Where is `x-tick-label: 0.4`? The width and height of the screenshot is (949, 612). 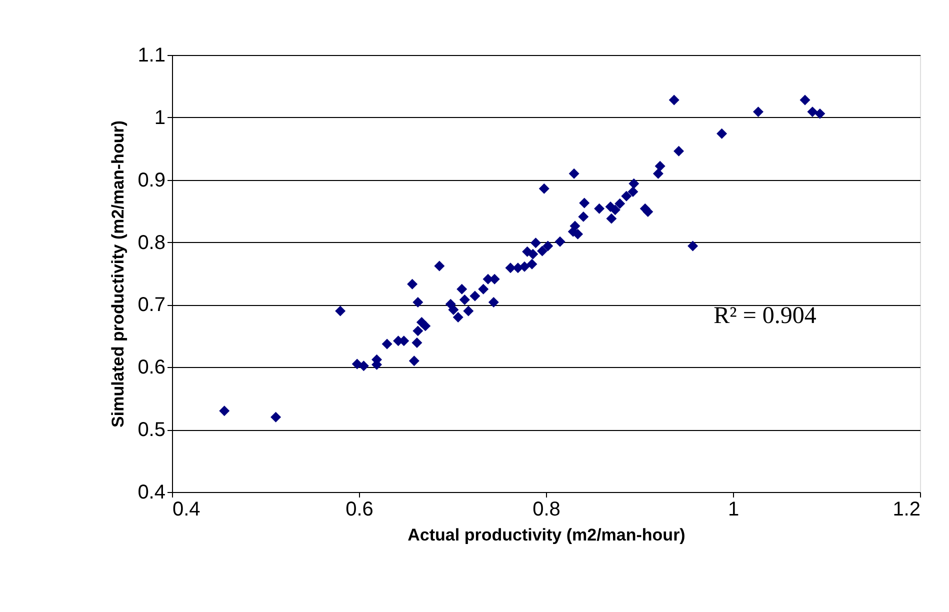
x-tick-label: 0.4 is located at coordinates (186, 509).